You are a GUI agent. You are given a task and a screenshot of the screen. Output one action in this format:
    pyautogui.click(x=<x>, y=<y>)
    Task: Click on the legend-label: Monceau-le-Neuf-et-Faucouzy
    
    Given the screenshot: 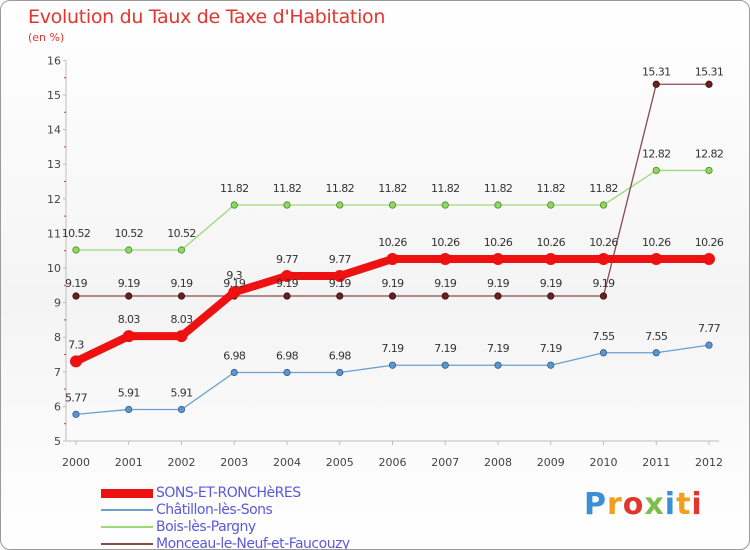 What is the action you would take?
    pyautogui.click(x=253, y=543)
    